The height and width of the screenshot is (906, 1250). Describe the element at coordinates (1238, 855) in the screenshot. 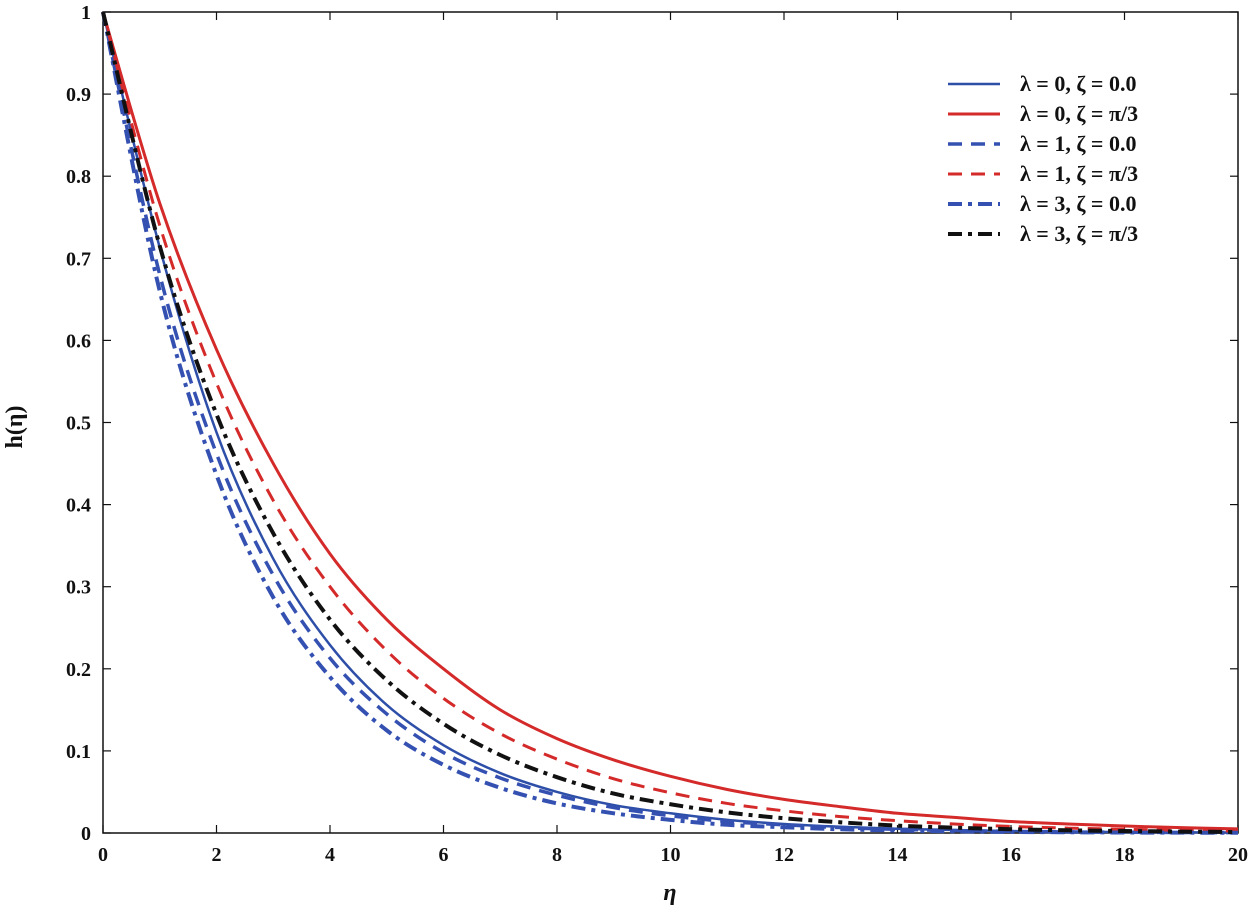

I see `x-tick-label: 20` at that location.